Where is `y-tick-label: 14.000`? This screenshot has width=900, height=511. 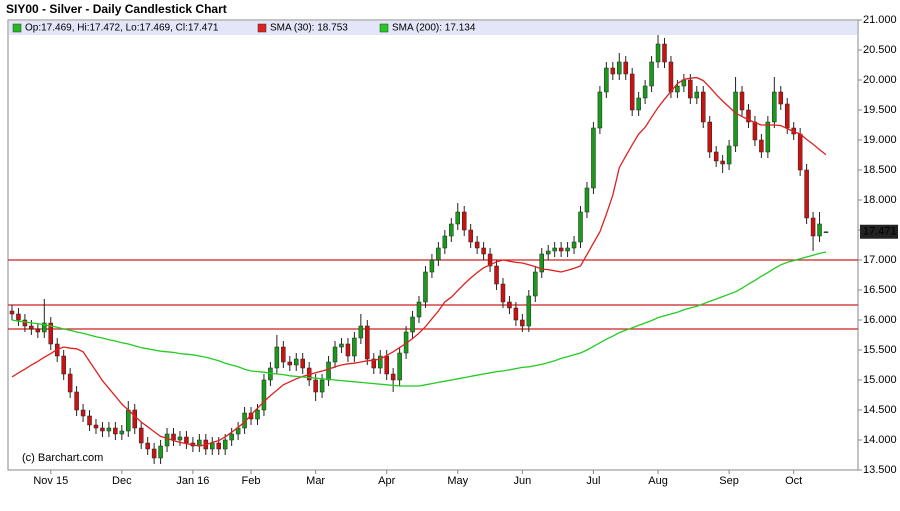
y-tick-label: 14.000 is located at coordinates (880, 440).